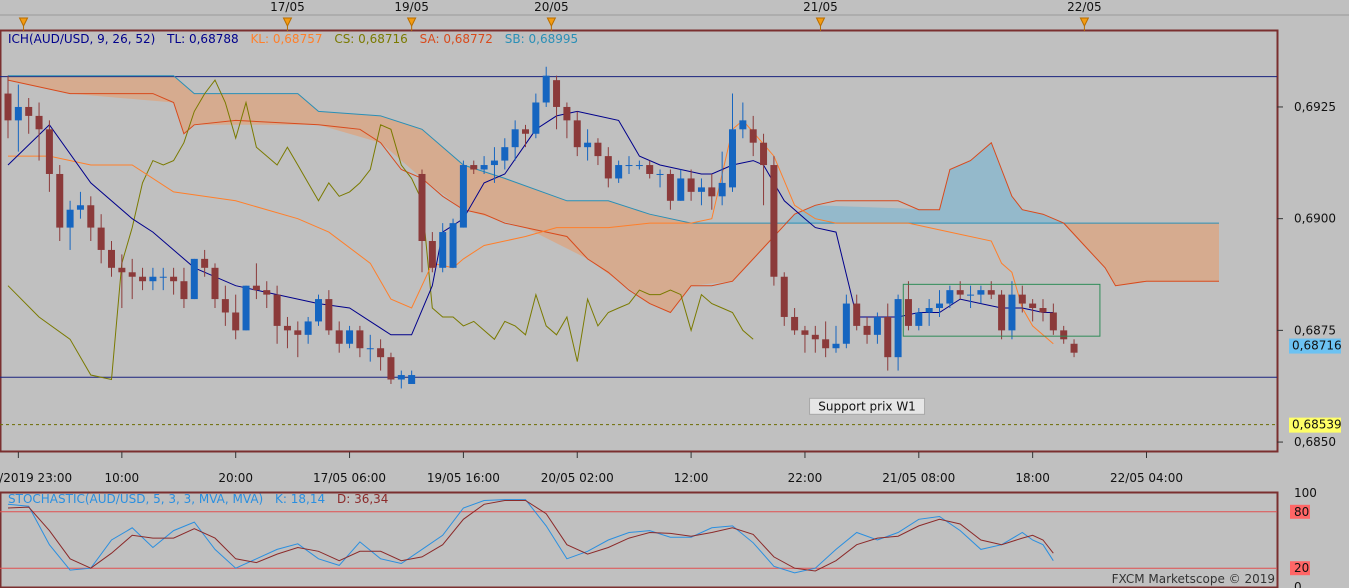 This screenshot has height=588, width=1349. I want to click on stoch-y-tick-label-3: 0, so click(1298, 584).